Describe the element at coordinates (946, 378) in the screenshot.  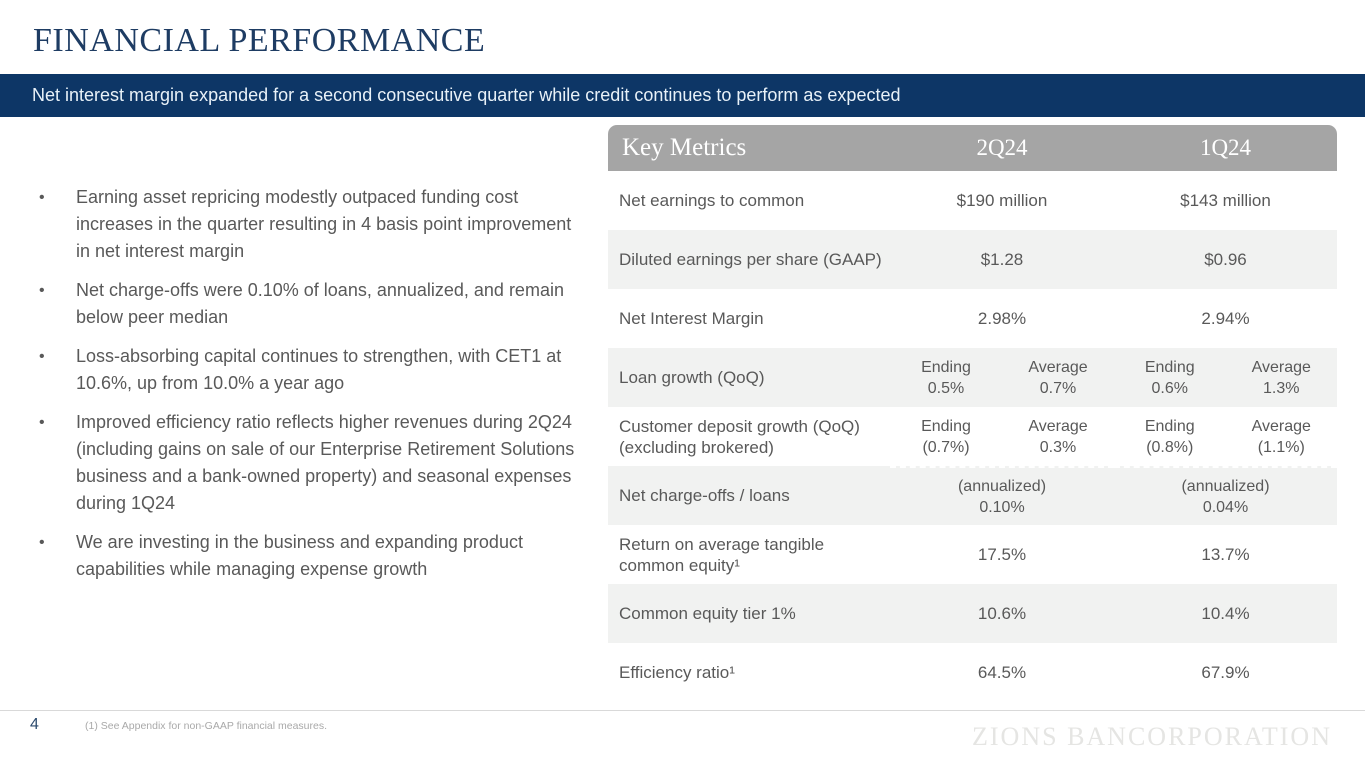
I see `sub-metric: Ending 0.5%` at that location.